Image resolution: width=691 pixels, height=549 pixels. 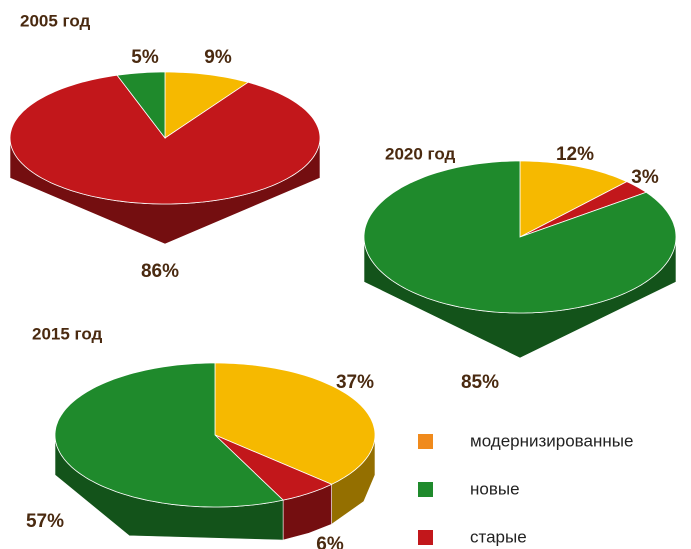 What do you see at coordinates (67, 333) in the screenshot?
I see `chart-title: 2015 год` at bounding box center [67, 333].